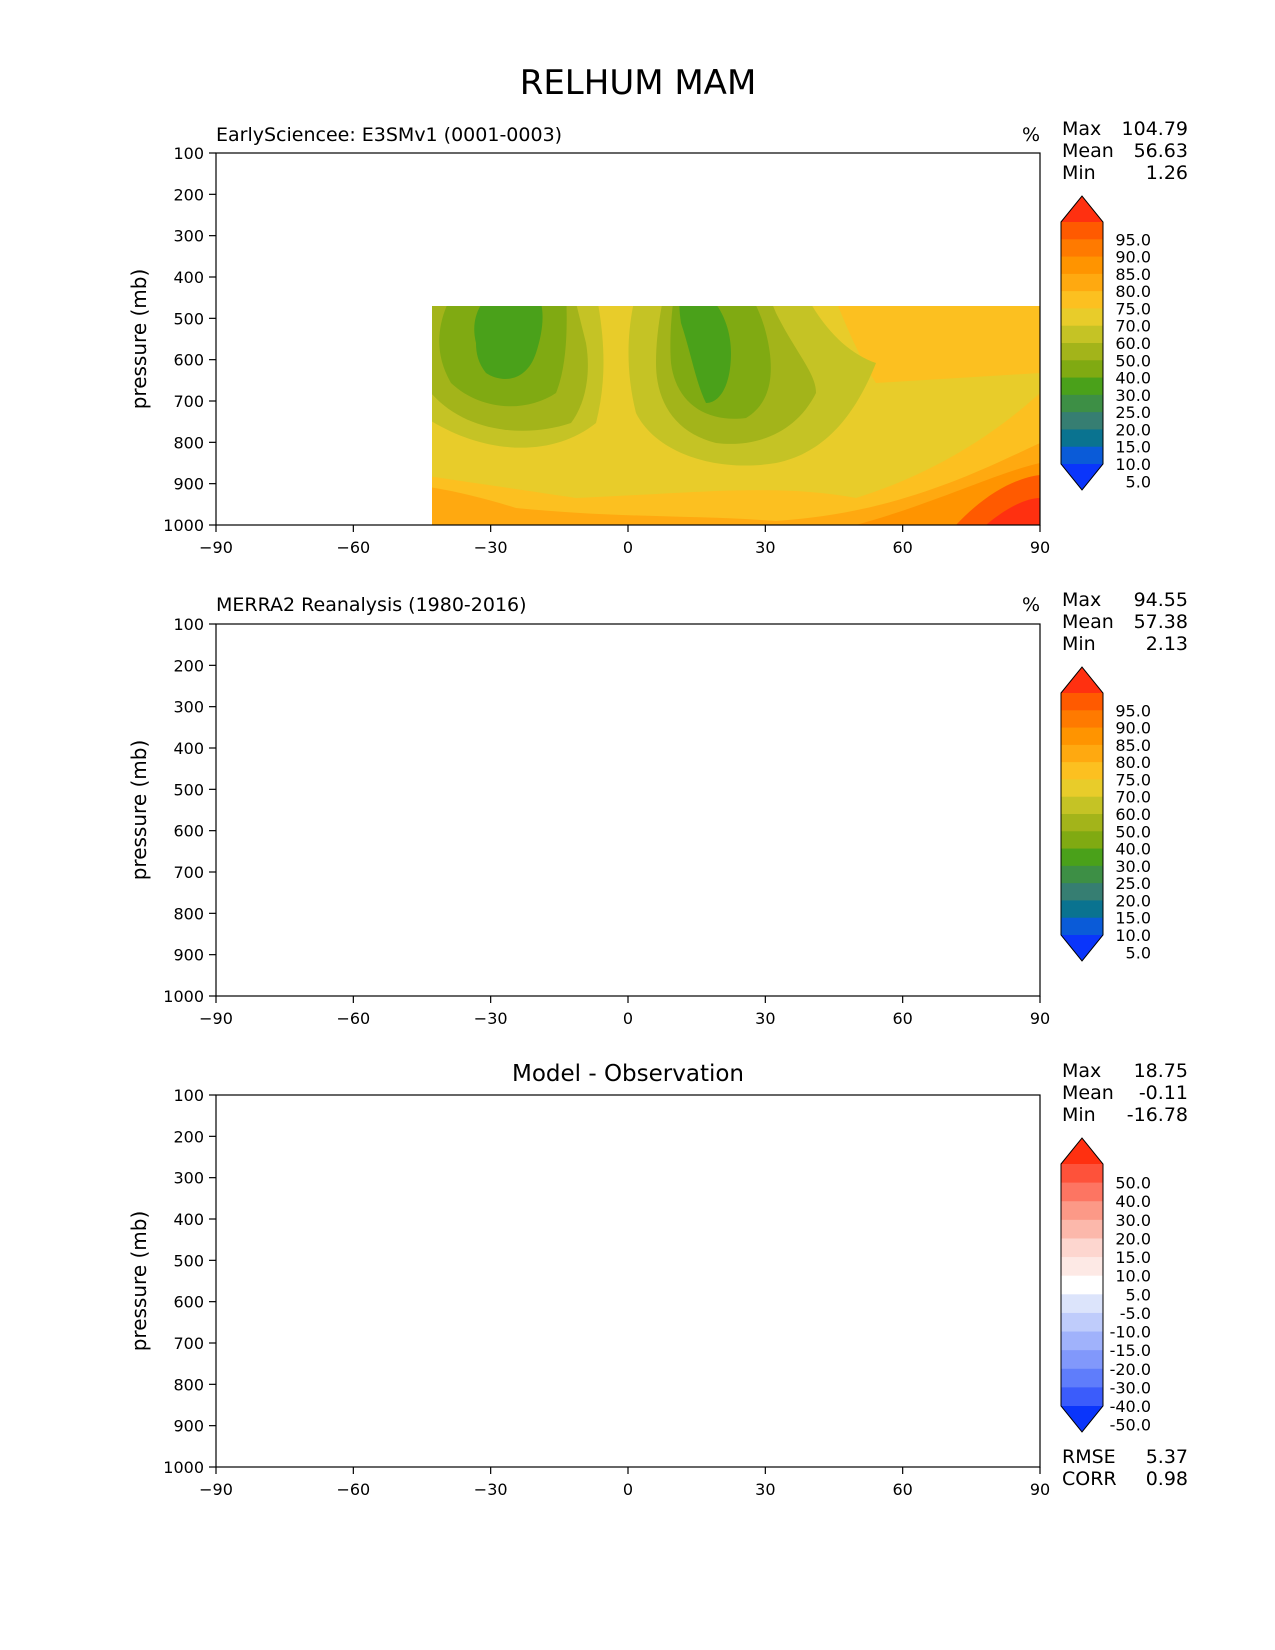 The height and width of the screenshot is (1650, 1275). What do you see at coordinates (624, 1012) in the screenshot?
I see `panel-observation-xaxis: −90 −60 −30 0 30 60 90` at bounding box center [624, 1012].